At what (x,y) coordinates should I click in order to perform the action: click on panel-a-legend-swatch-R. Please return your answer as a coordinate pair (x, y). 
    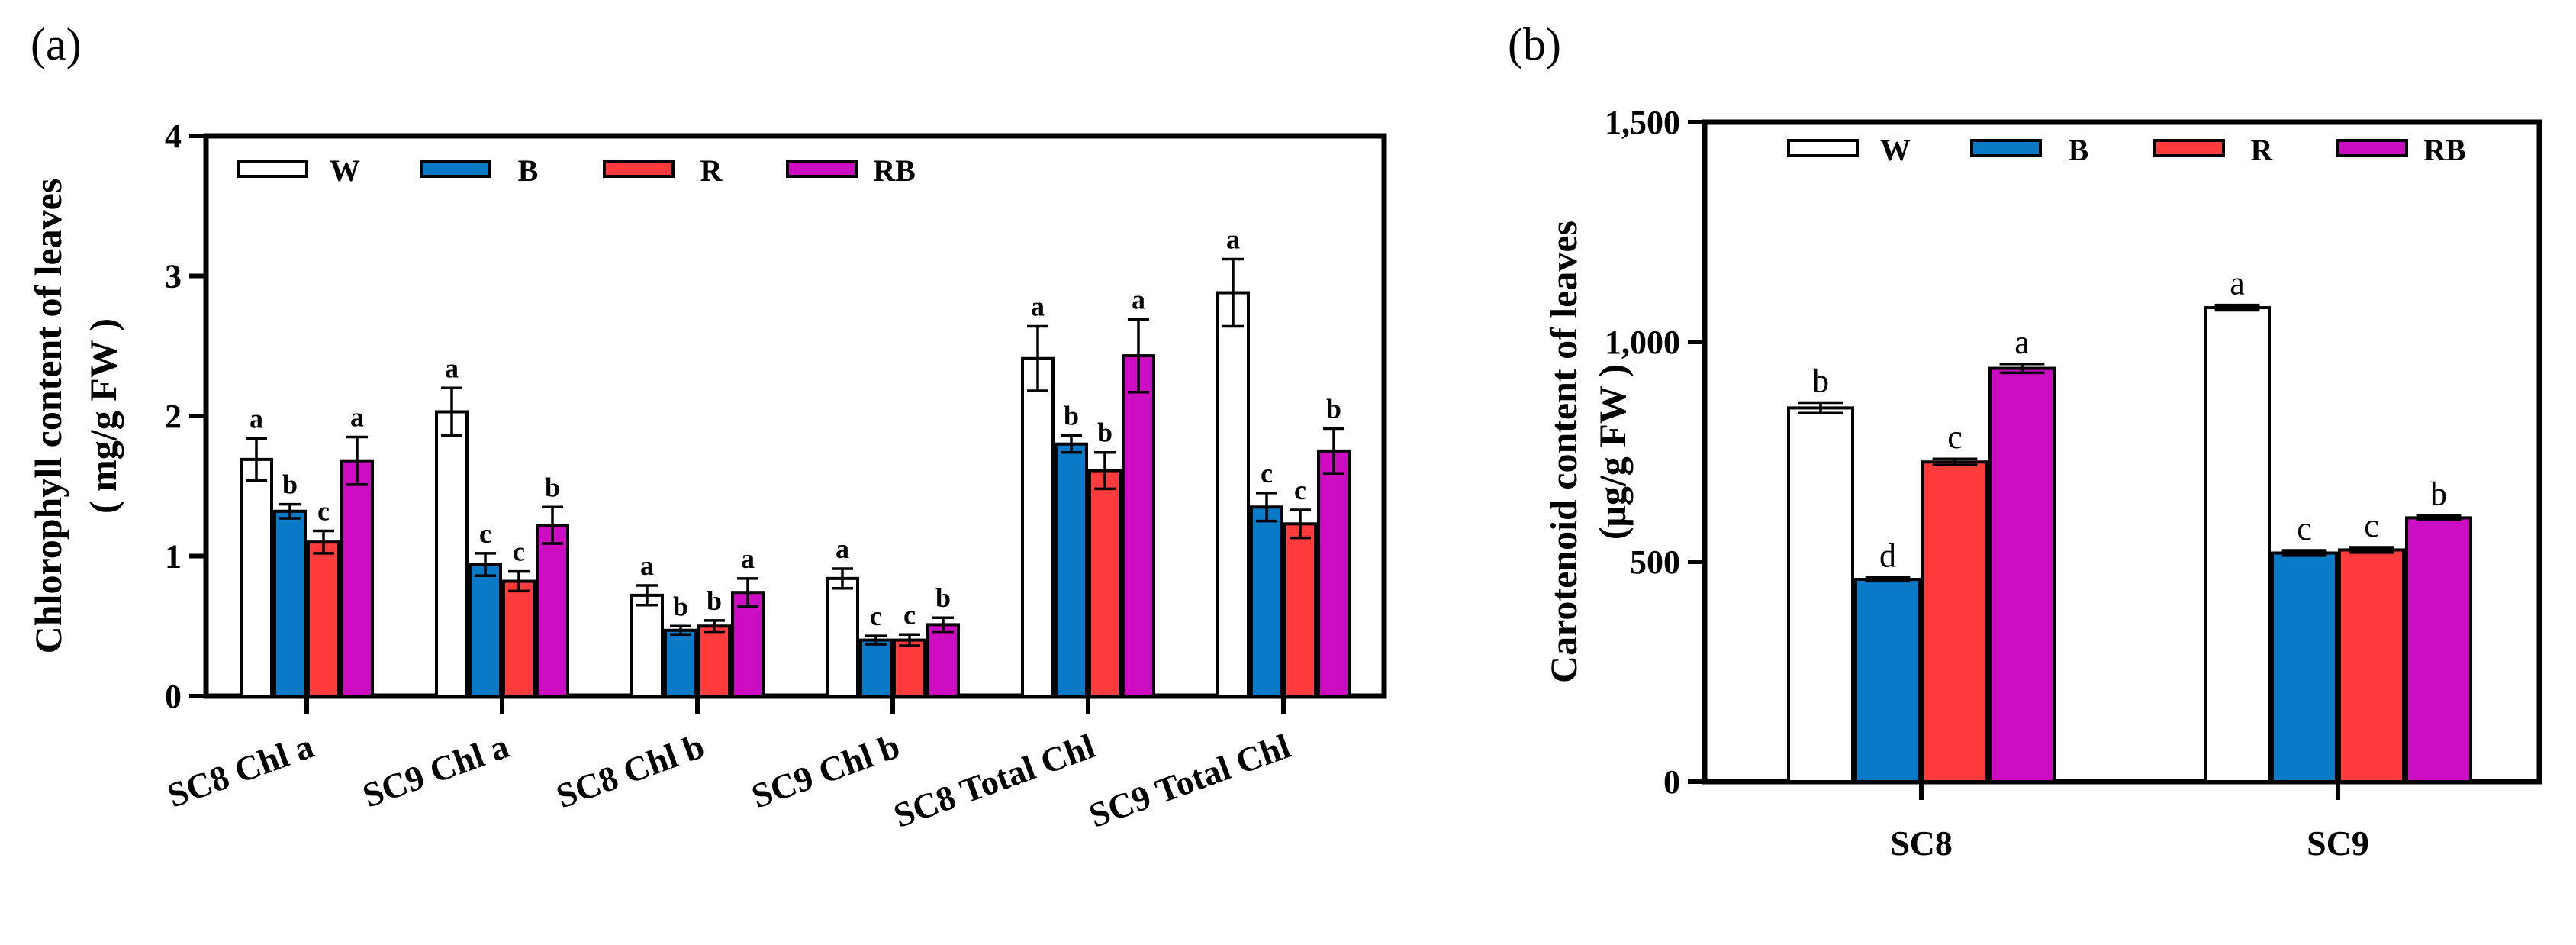
    Looking at the image, I should click on (639, 169).